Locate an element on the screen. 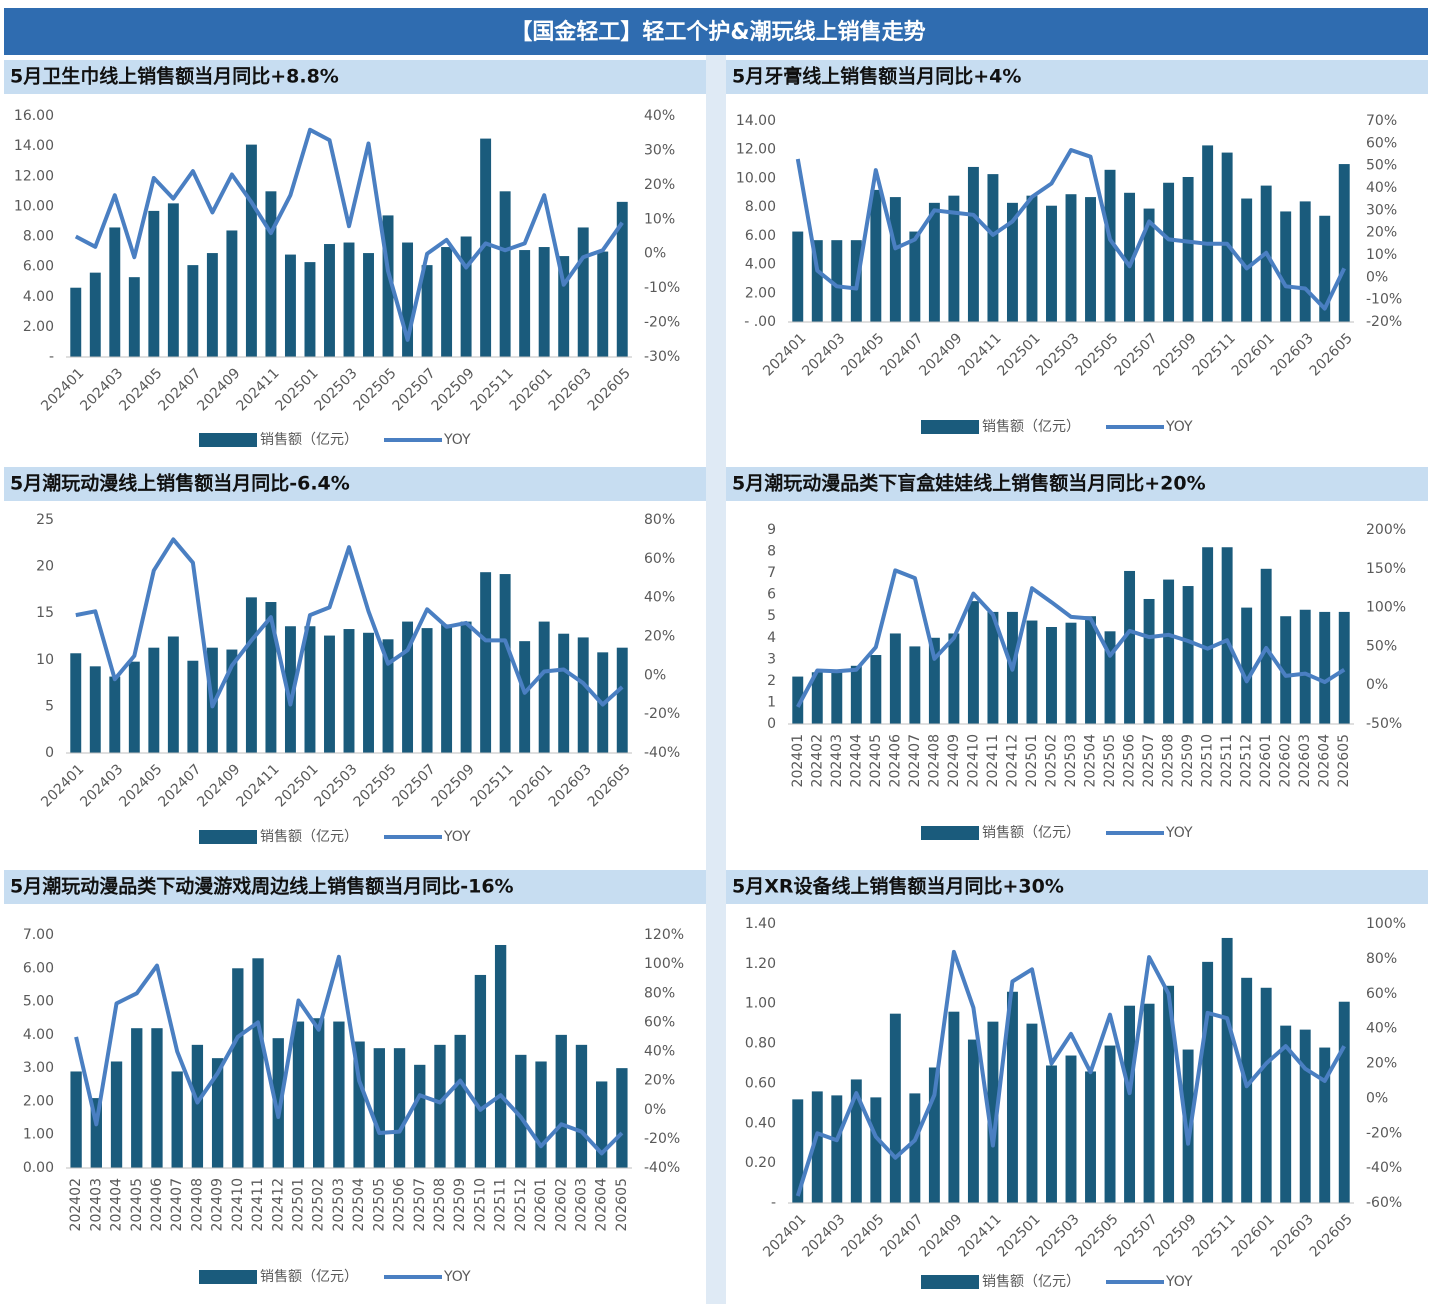 The width and height of the screenshot is (1437, 1304). x-tick-label: 202605 is located at coordinates (1344, 760).